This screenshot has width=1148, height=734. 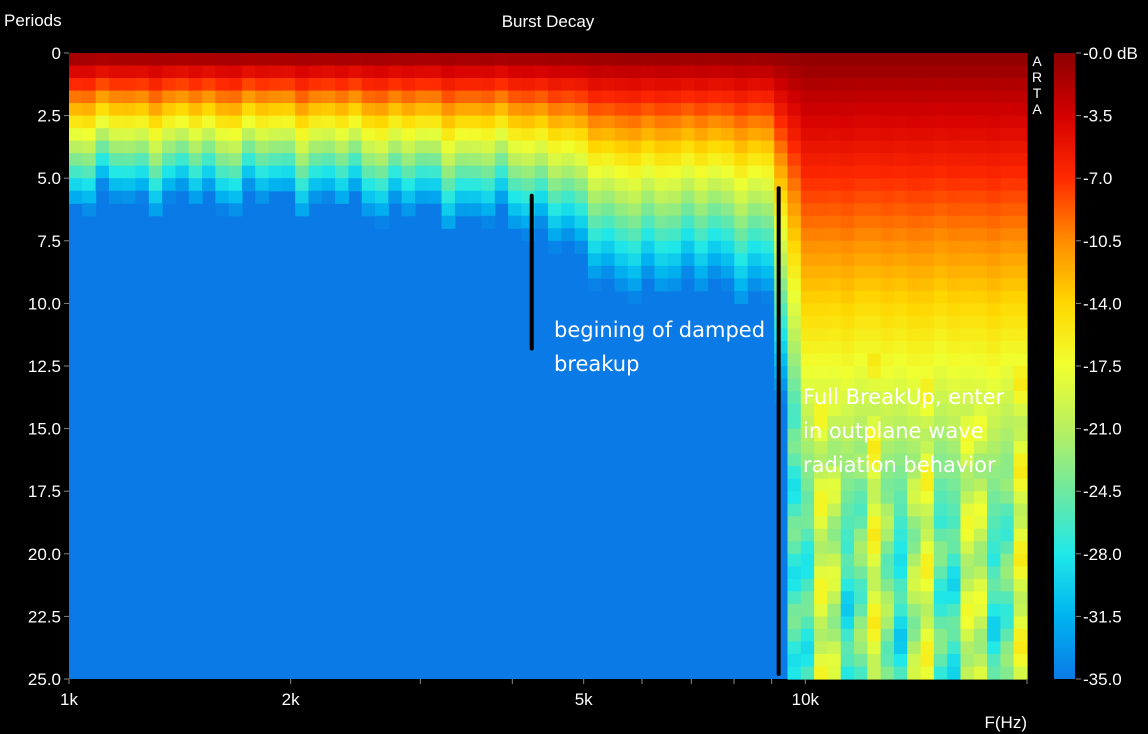 What do you see at coordinates (1097, 116) in the screenshot?
I see `colorbar-tick-label: -3.5` at bounding box center [1097, 116].